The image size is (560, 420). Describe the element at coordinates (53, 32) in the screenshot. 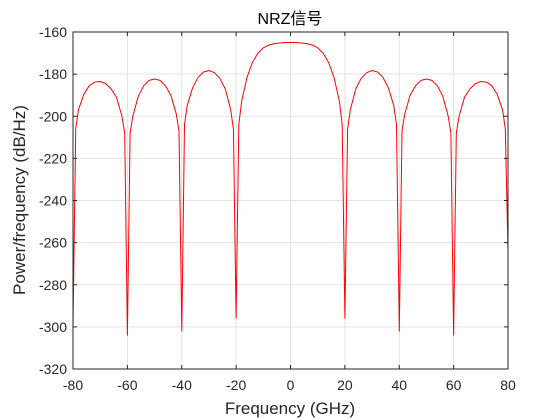

I see `y-tick-label: -160` at that location.